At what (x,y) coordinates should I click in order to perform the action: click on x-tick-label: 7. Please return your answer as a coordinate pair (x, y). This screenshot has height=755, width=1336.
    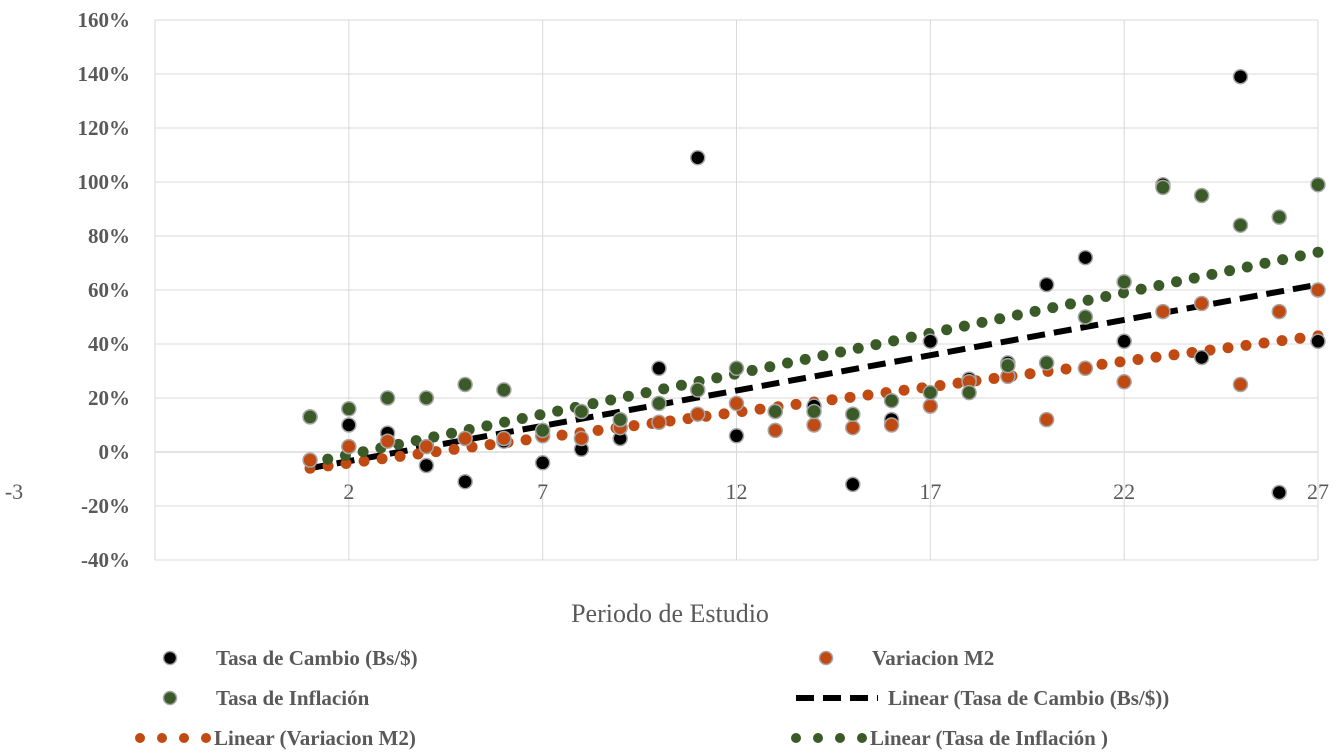
    Looking at the image, I should click on (542, 491).